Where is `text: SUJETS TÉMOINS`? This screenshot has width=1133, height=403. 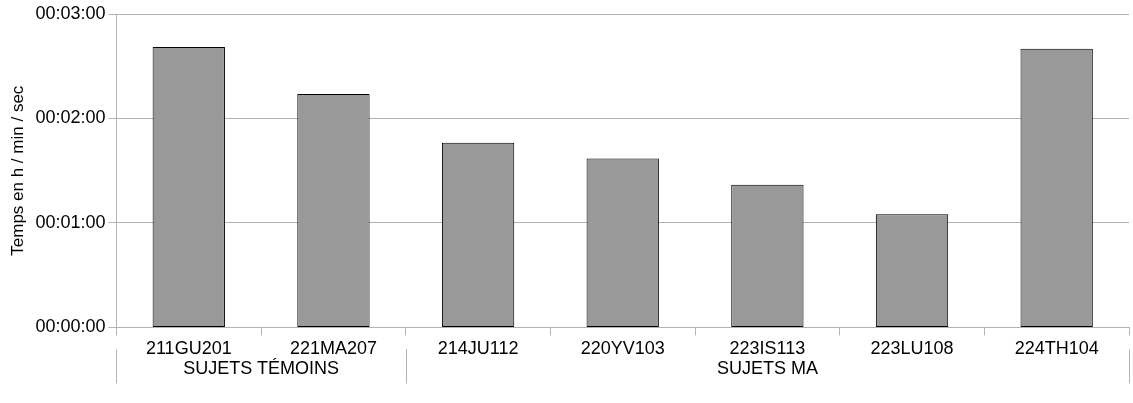
text: SUJETS TÉMOINS is located at coordinates (261, 368).